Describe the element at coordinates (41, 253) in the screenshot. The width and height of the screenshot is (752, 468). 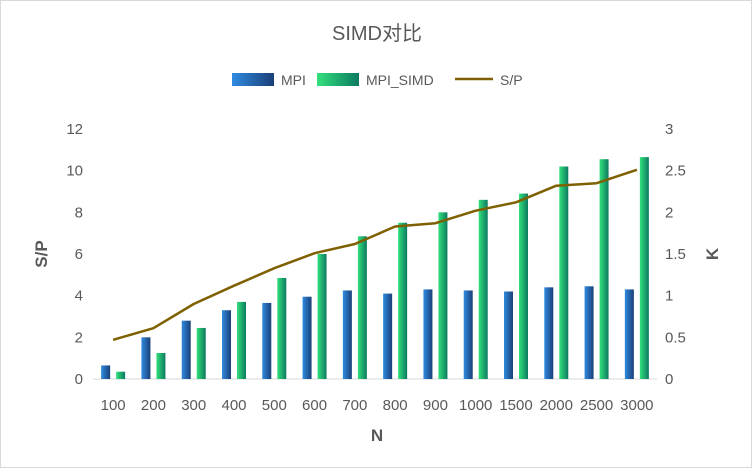
I see `y-axis-title: S/P` at that location.